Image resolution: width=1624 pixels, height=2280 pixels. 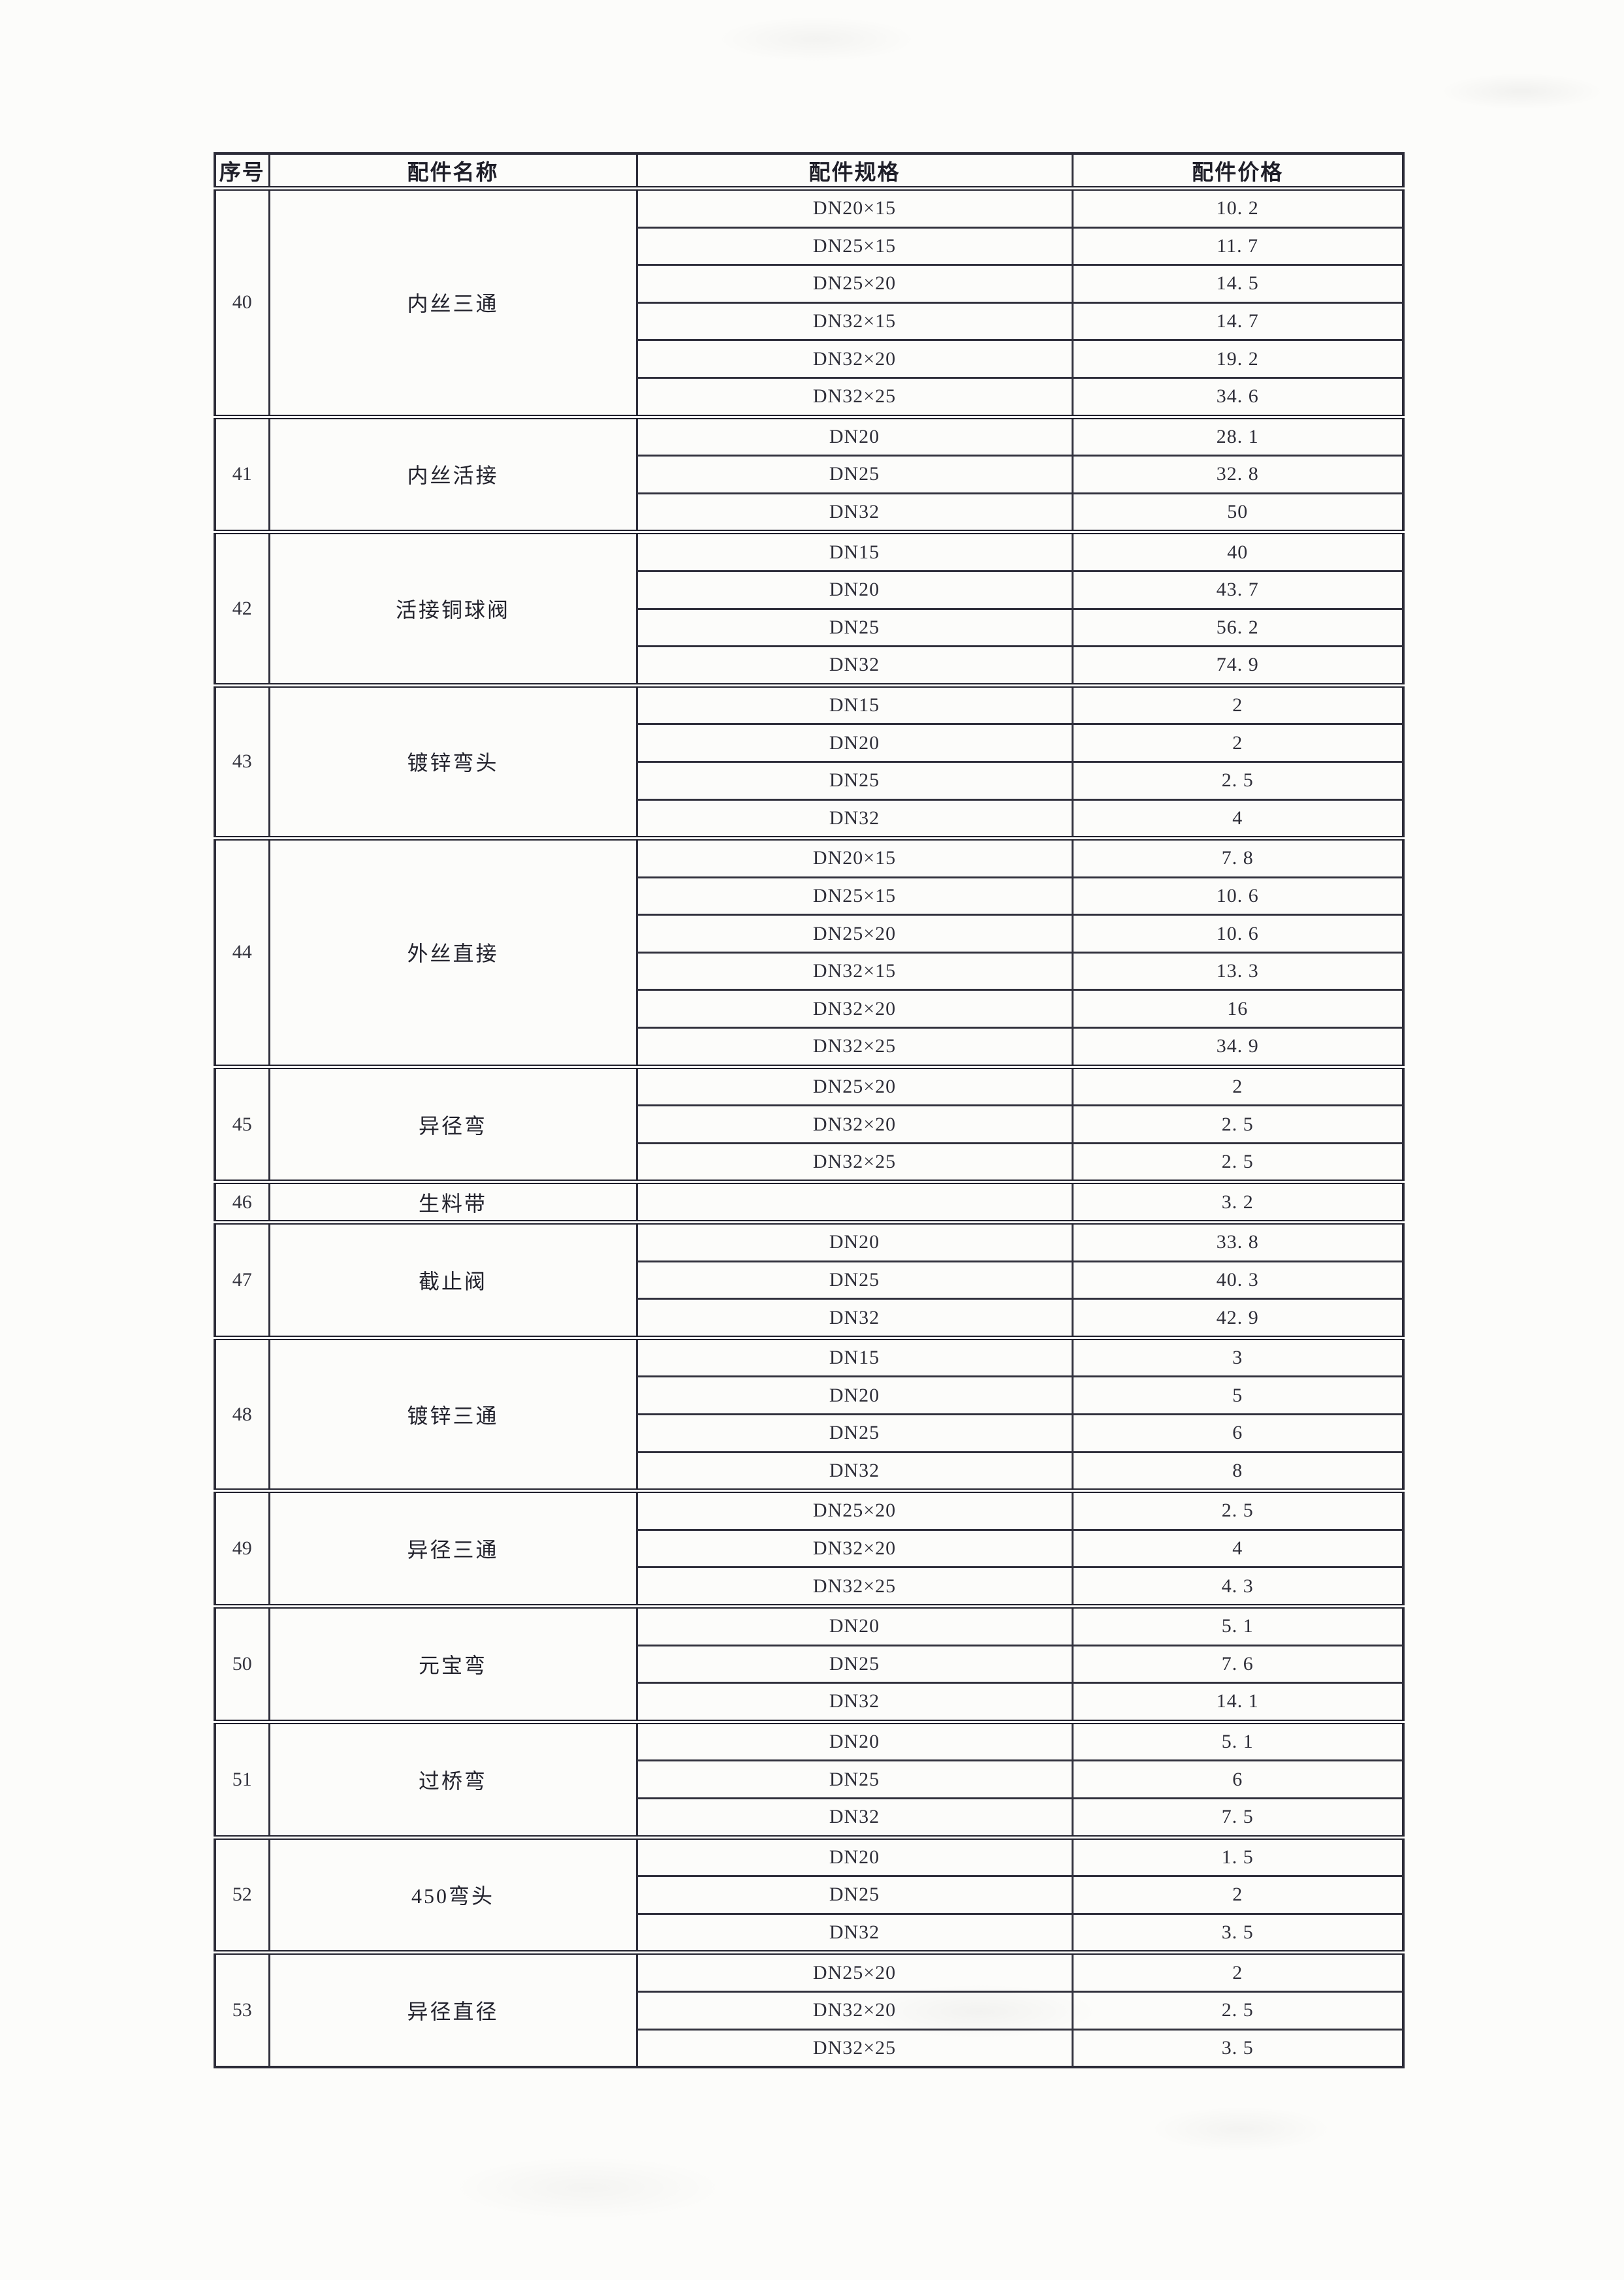 What do you see at coordinates (1238, 1047) in the screenshot?
I see `price-cell: 34. 9` at bounding box center [1238, 1047].